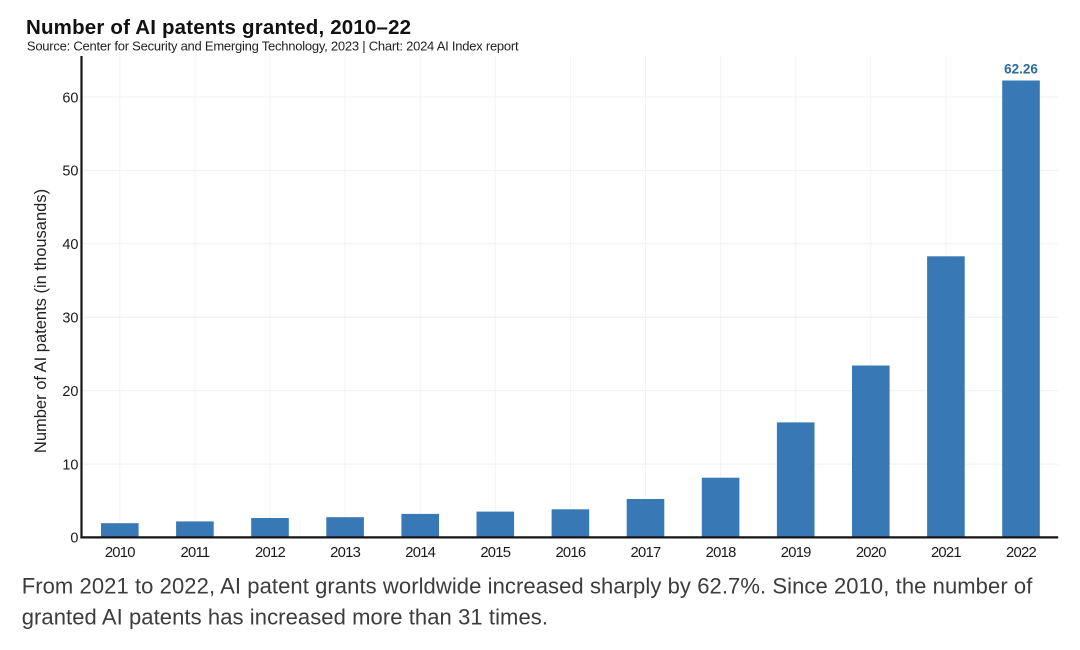 The width and height of the screenshot is (1080, 650). I want to click on svg-text: 2018, so click(721, 553).